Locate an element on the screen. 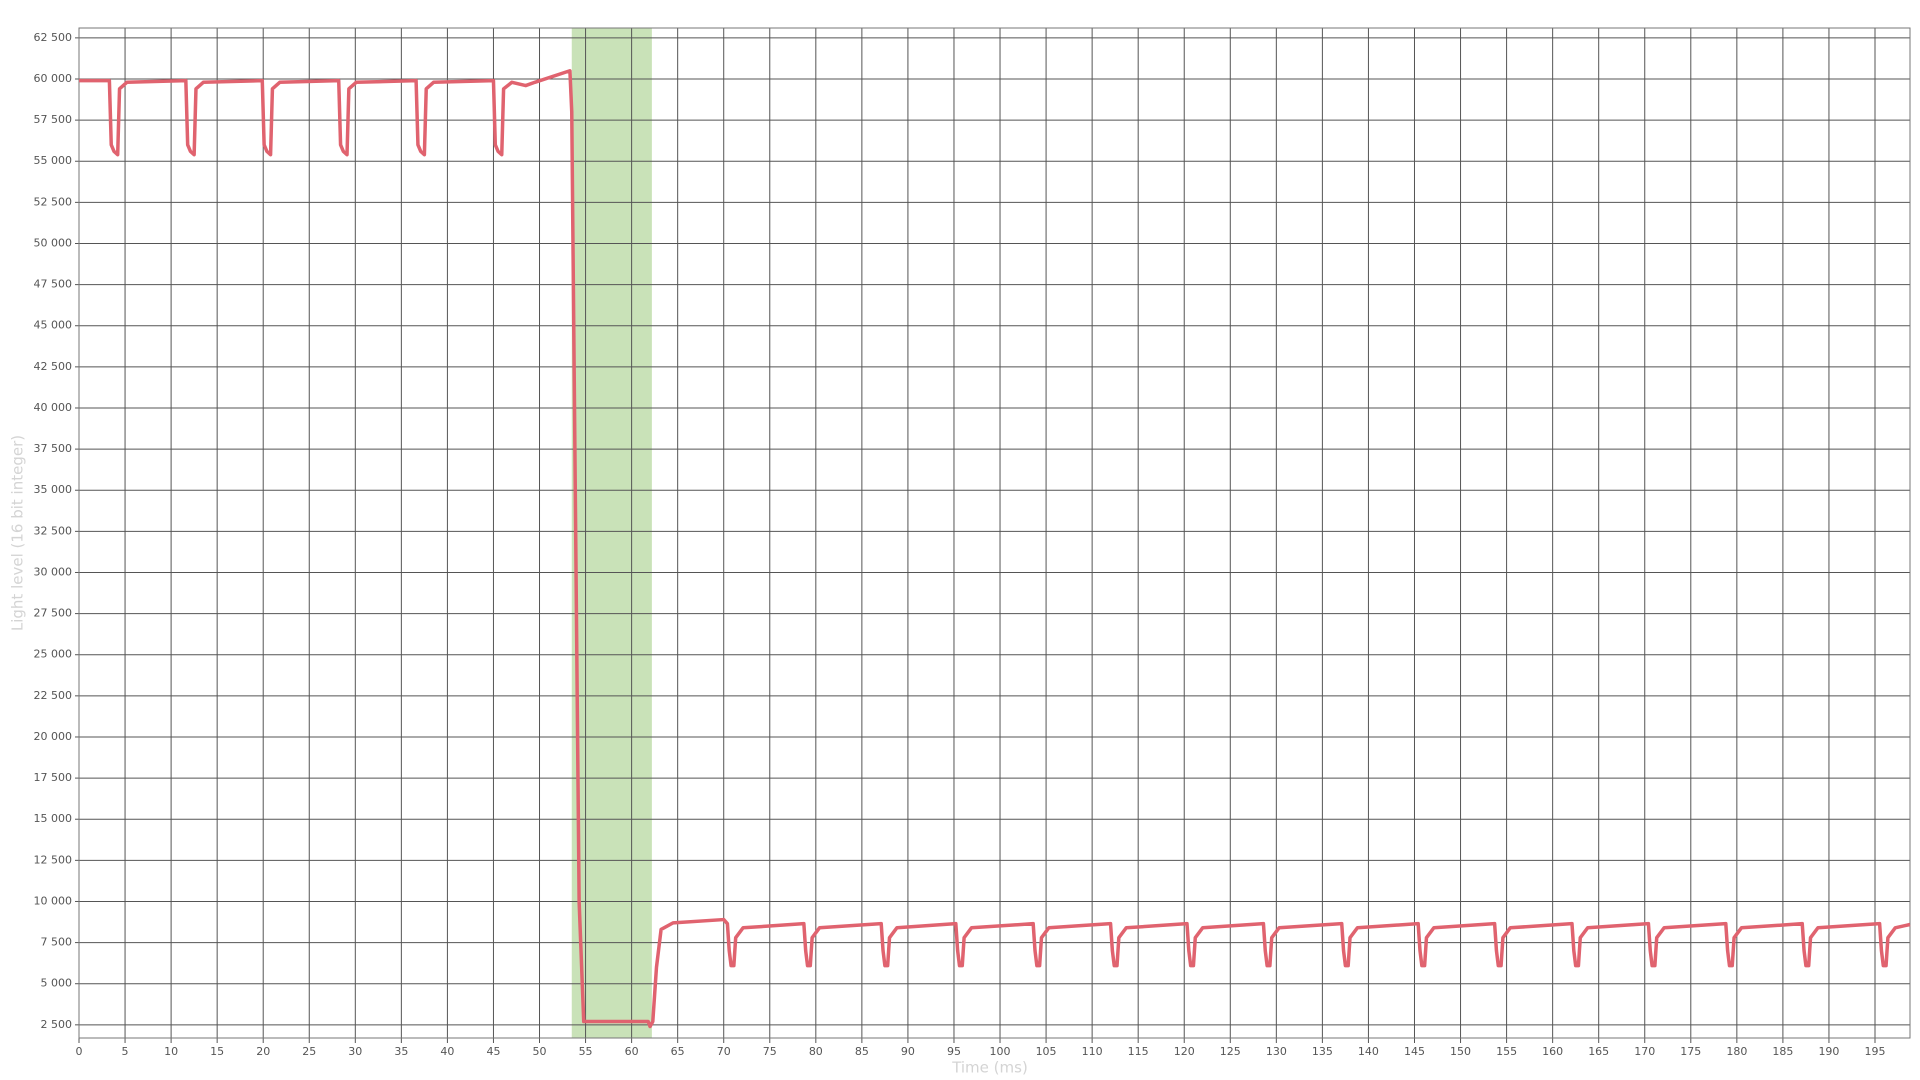  x-tick-label: 70 is located at coordinates (724, 1051).